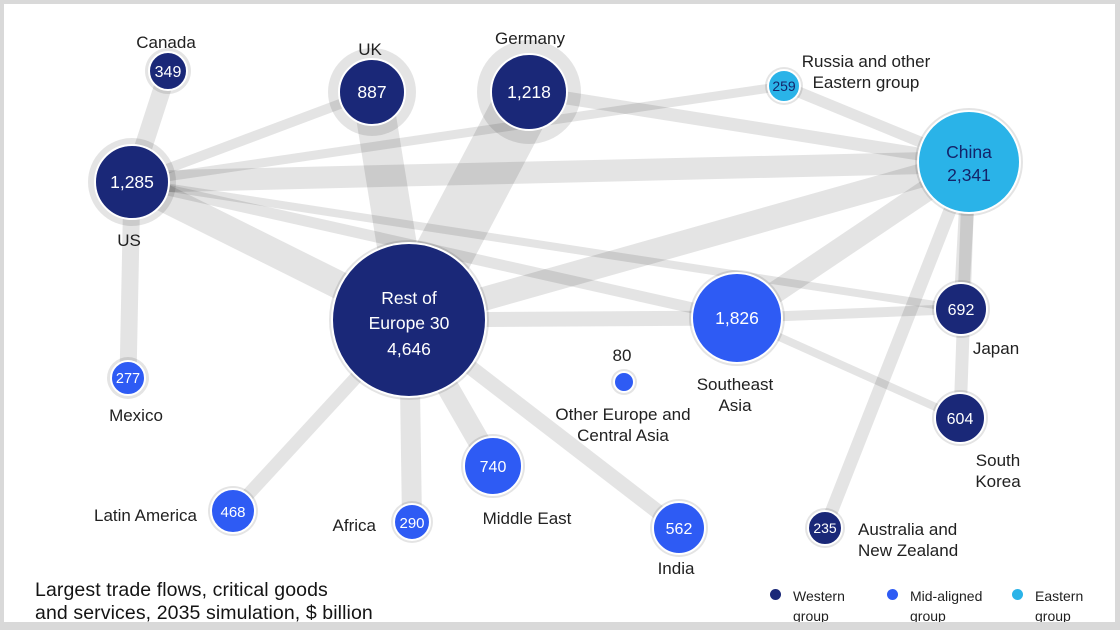  I want to click on anz-label-1: Australia and, so click(907, 529).